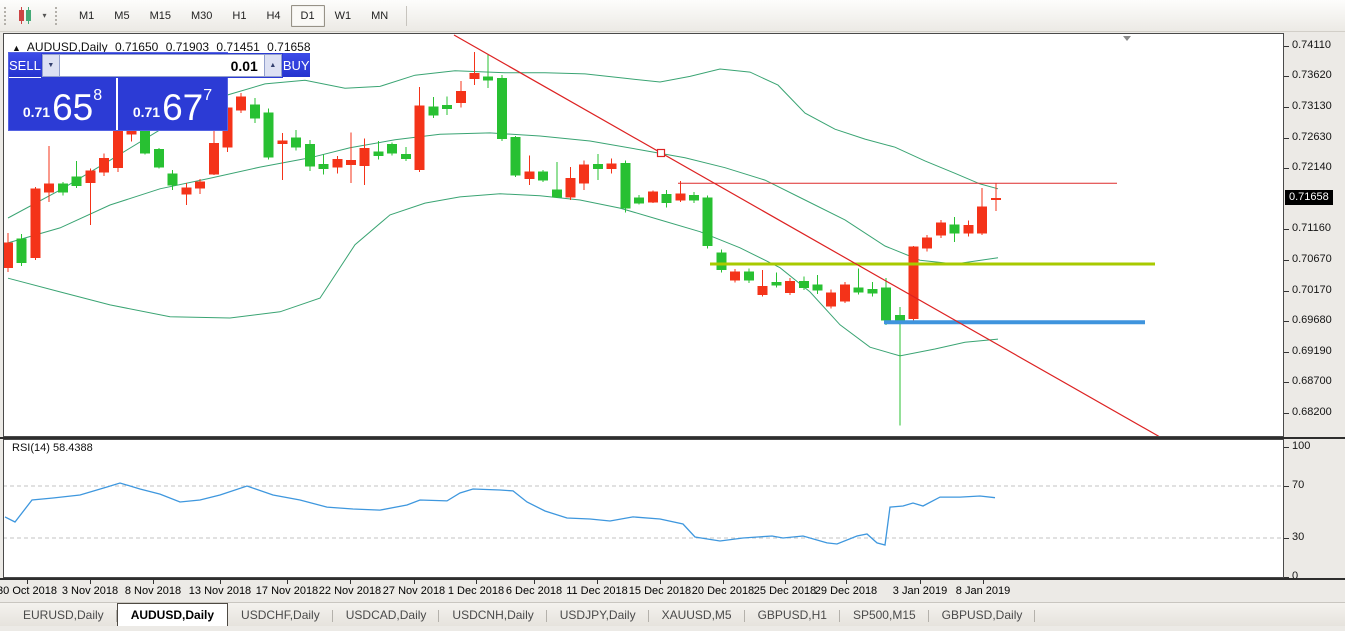 The width and height of the screenshot is (1345, 631). Describe the element at coordinates (280, 616) in the screenshot. I see `chart-tab-usdchf-daily: USDCHF,Daily` at that location.